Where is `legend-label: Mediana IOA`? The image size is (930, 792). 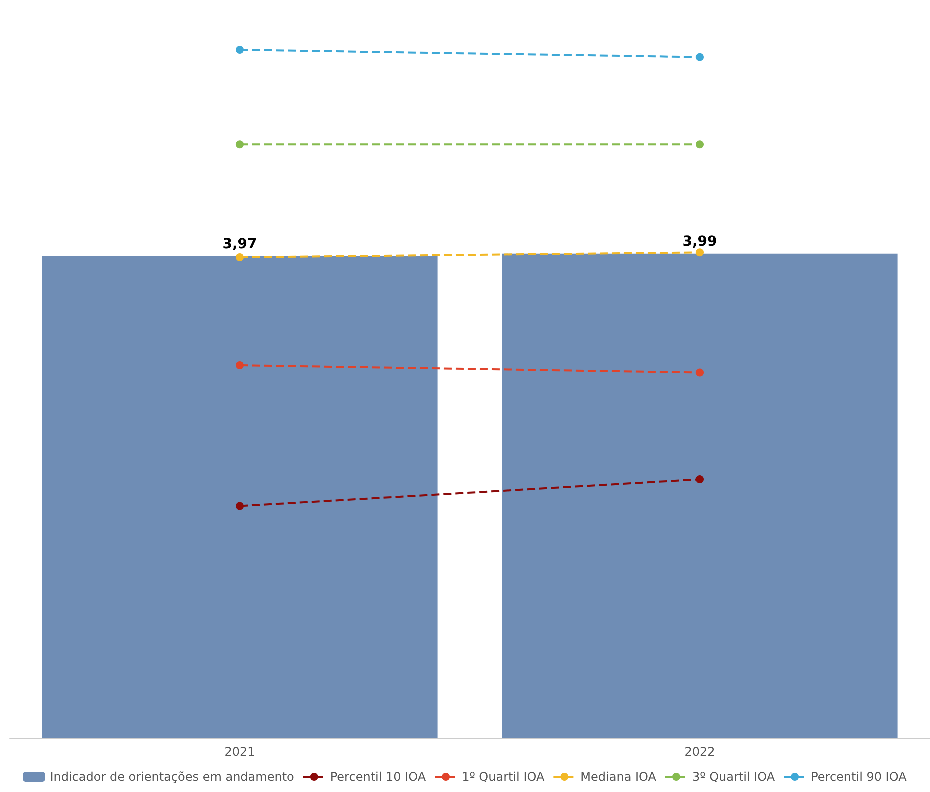 legend-label: Mediana IOA is located at coordinates (619, 777).